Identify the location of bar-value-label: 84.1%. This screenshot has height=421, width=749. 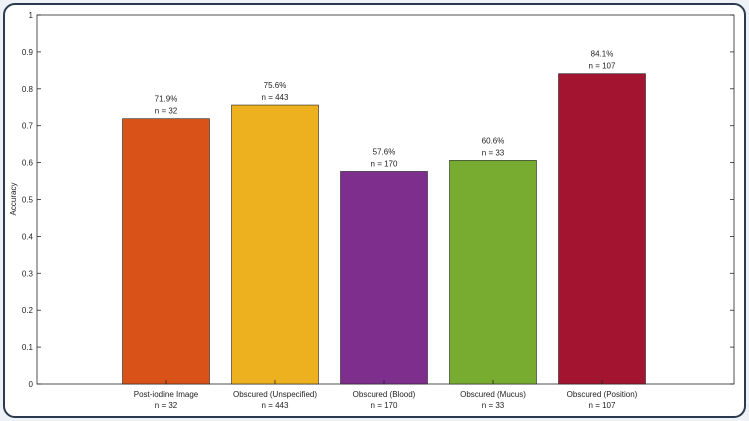
(602, 54).